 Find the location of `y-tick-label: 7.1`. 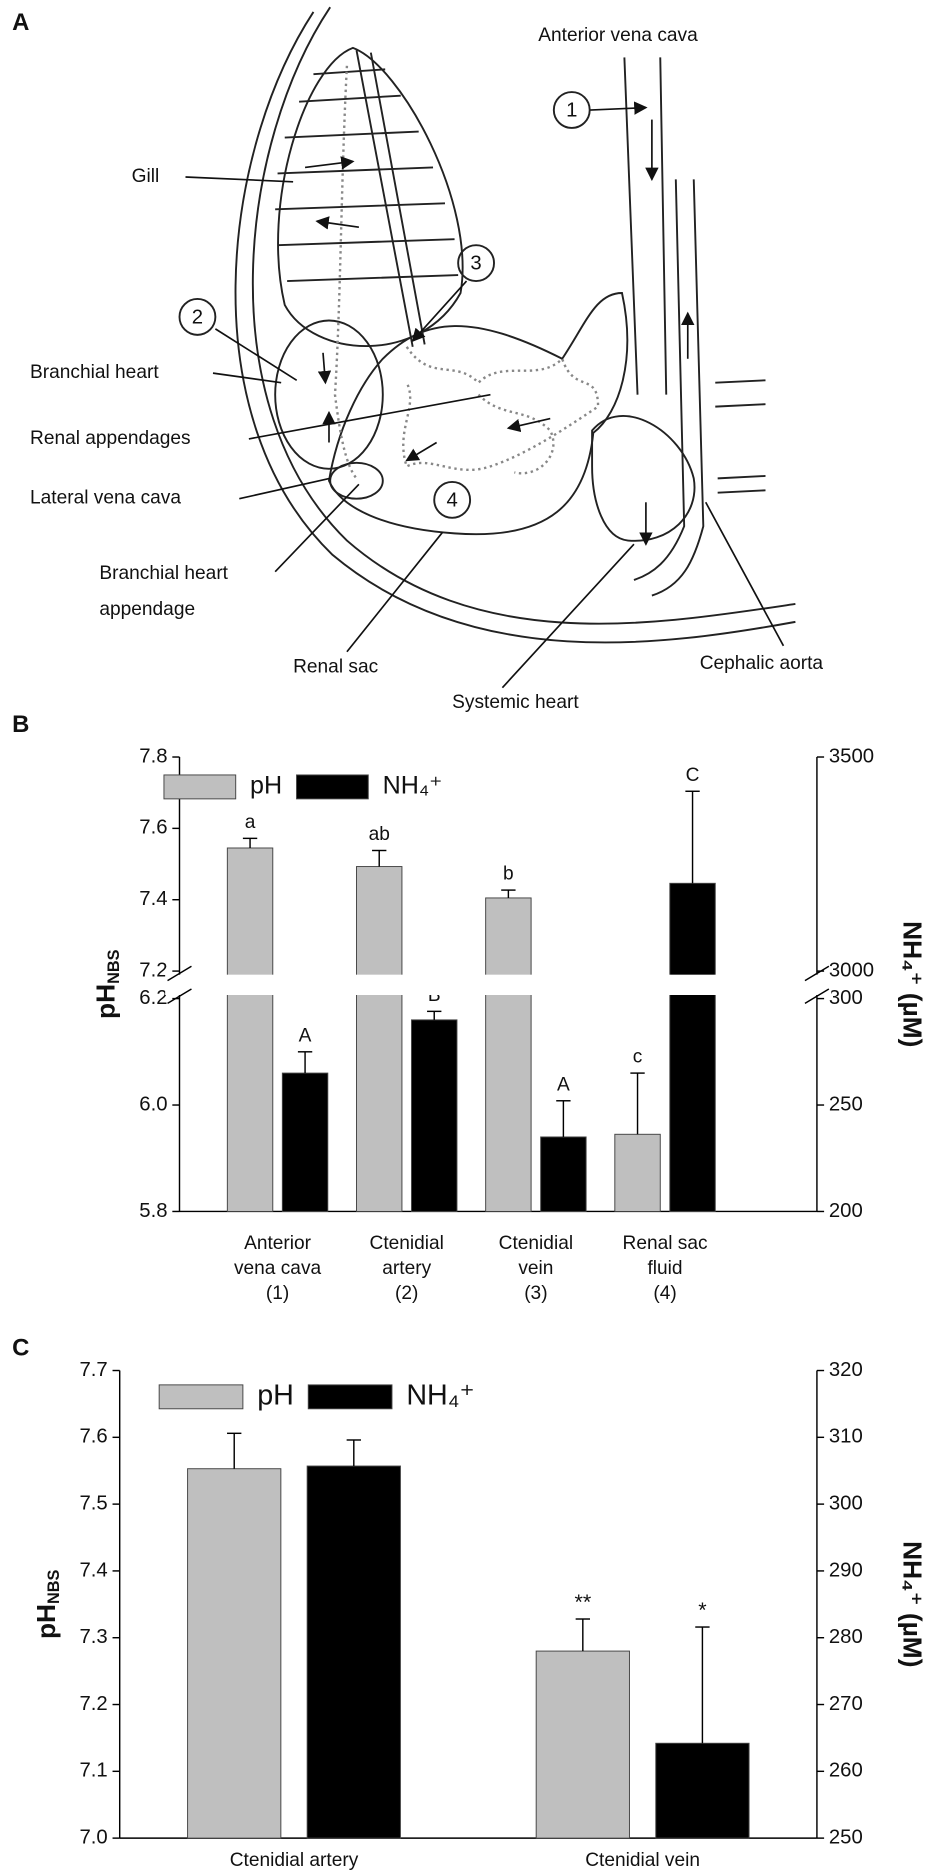

y-tick-label: 7.1 is located at coordinates (93, 1771).